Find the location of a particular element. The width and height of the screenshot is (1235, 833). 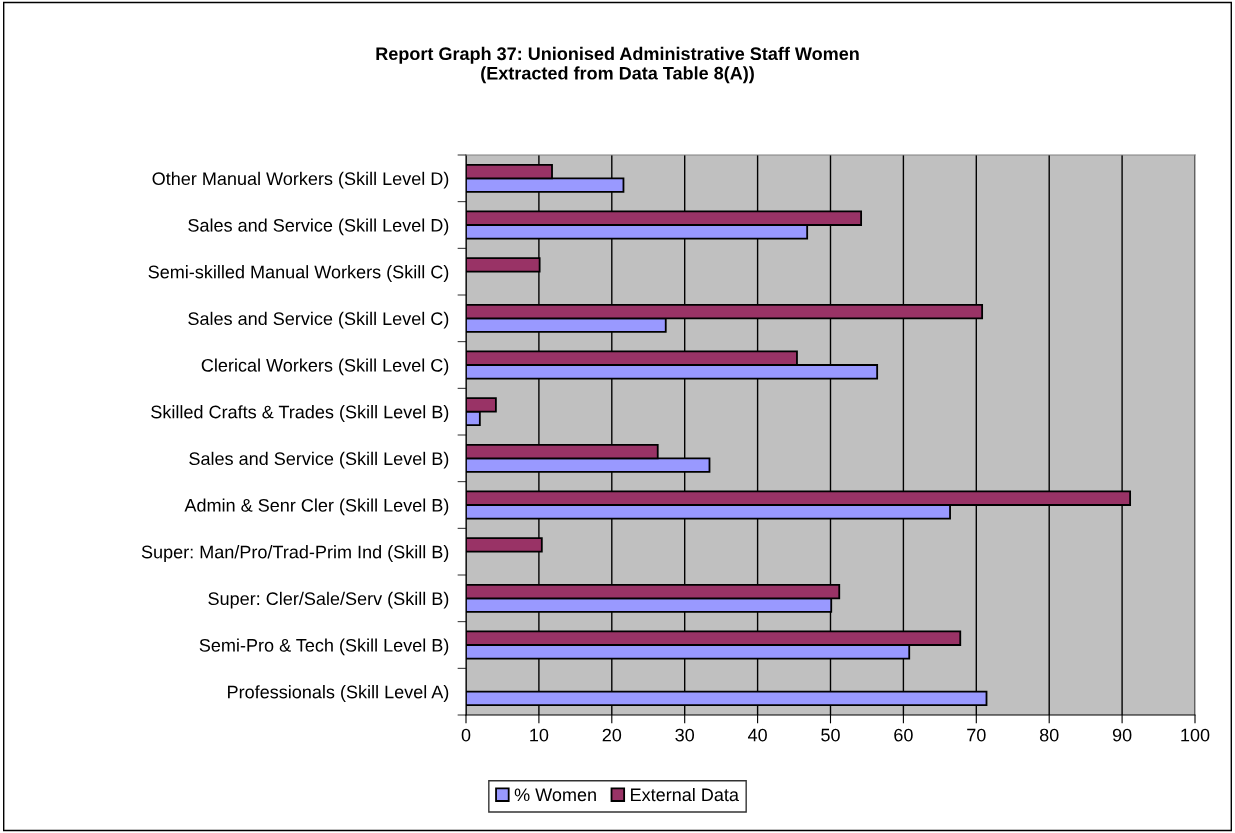

x-tick-label: 100 is located at coordinates (1195, 735).